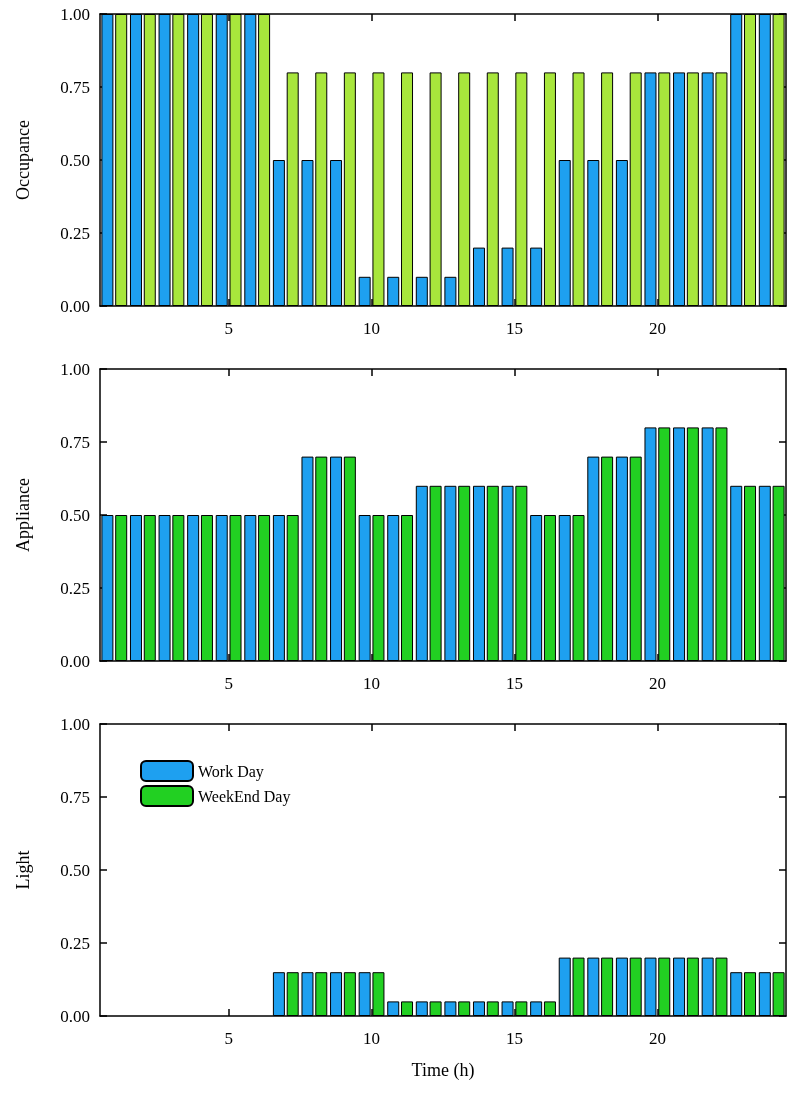 The image size is (790, 1095). I want to click on x-axis-title: Time (h), so click(443, 1070).